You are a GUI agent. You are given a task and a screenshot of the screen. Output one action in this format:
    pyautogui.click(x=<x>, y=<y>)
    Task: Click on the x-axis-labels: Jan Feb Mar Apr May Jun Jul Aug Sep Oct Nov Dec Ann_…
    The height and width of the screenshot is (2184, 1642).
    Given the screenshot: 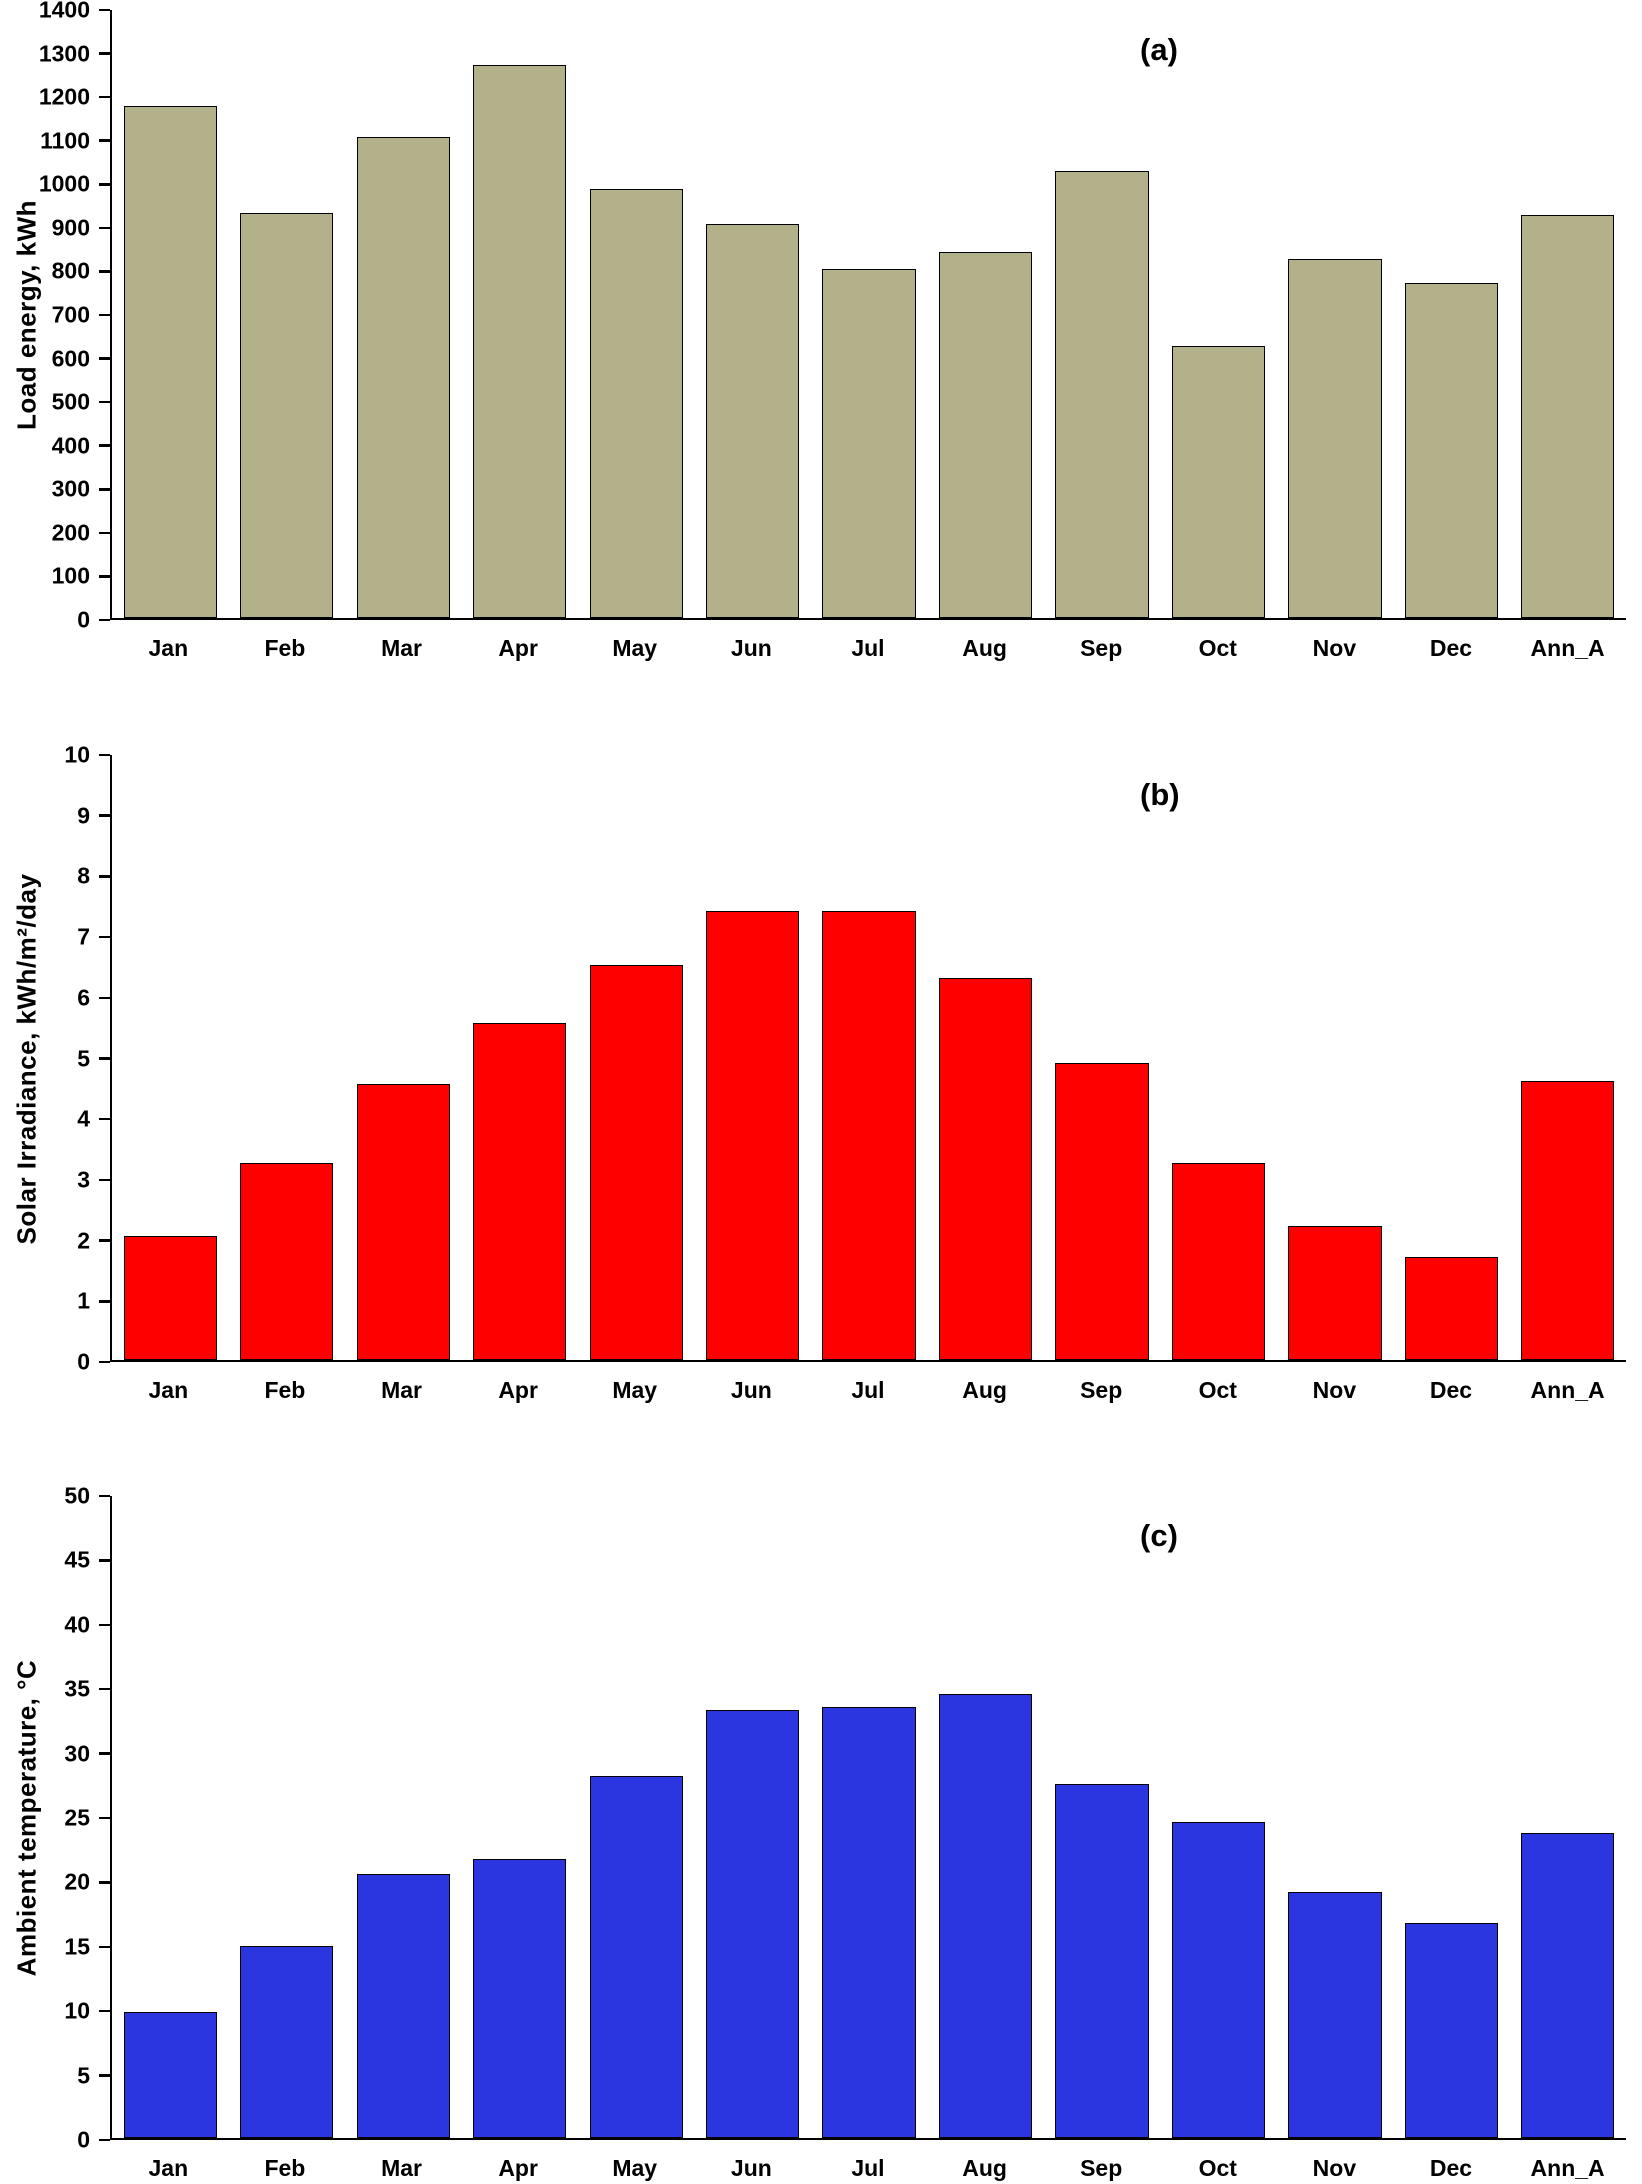 What is the action you would take?
    pyautogui.click(x=868, y=1384)
    